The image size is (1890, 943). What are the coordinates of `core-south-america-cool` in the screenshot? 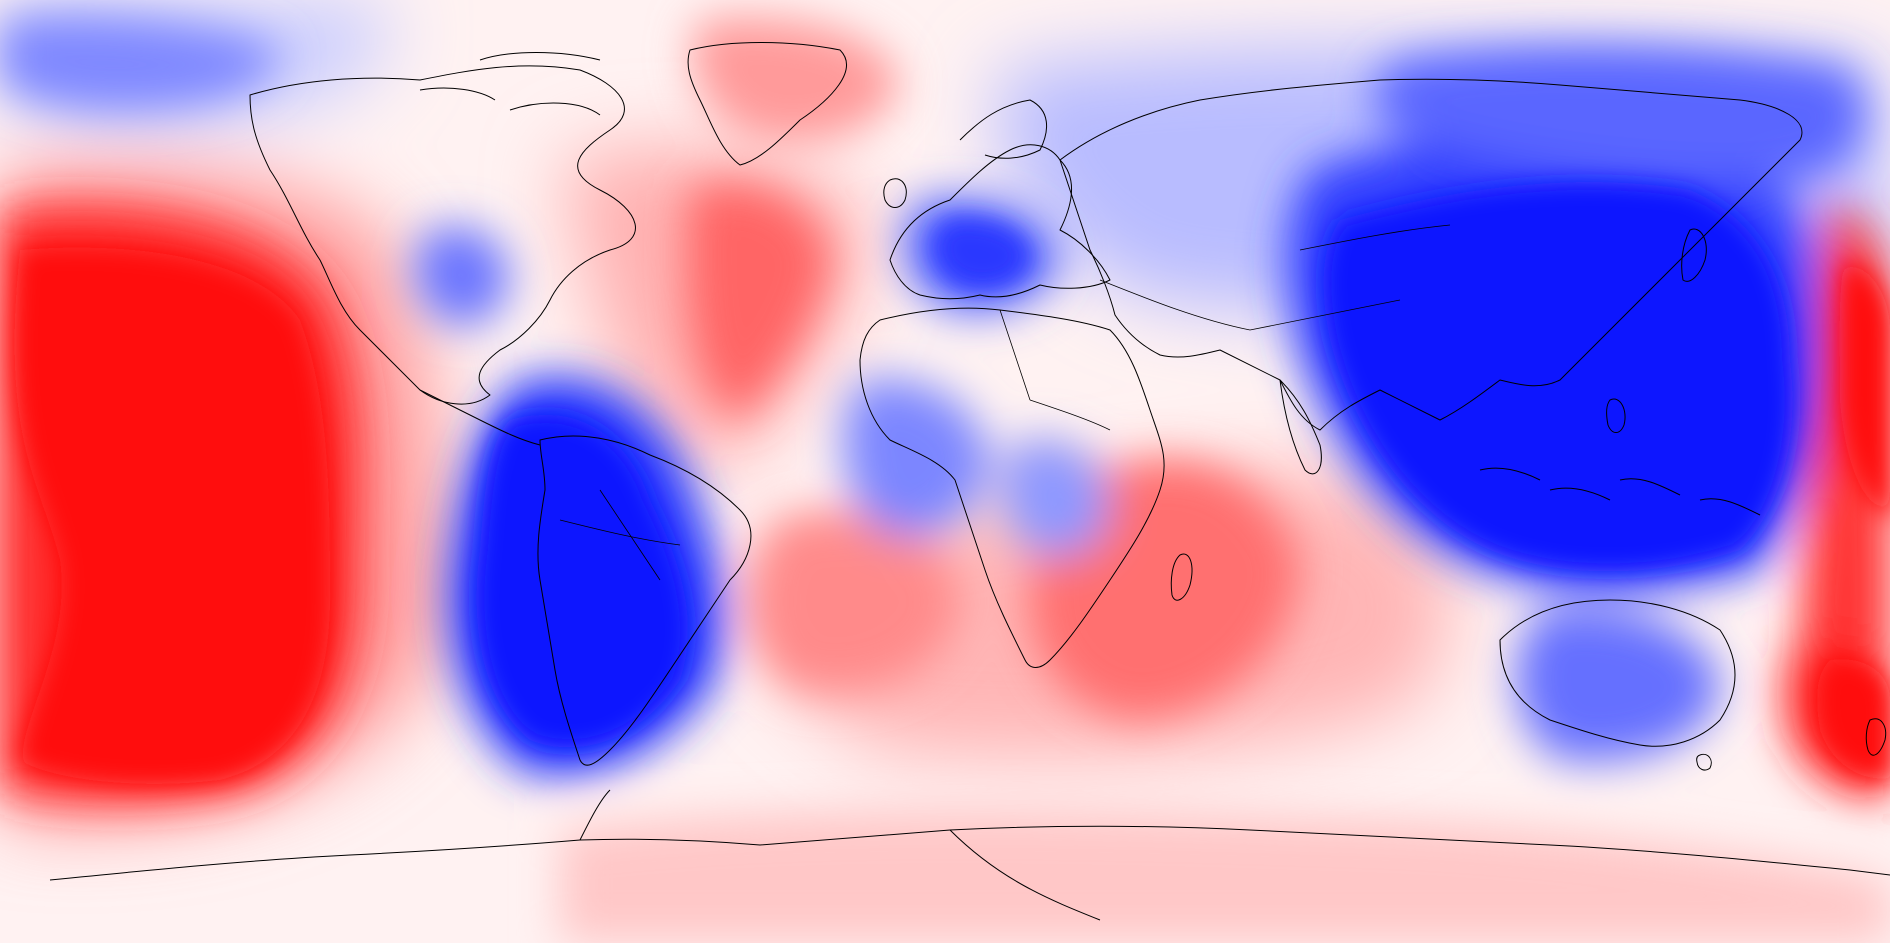 It's located at (582, 581).